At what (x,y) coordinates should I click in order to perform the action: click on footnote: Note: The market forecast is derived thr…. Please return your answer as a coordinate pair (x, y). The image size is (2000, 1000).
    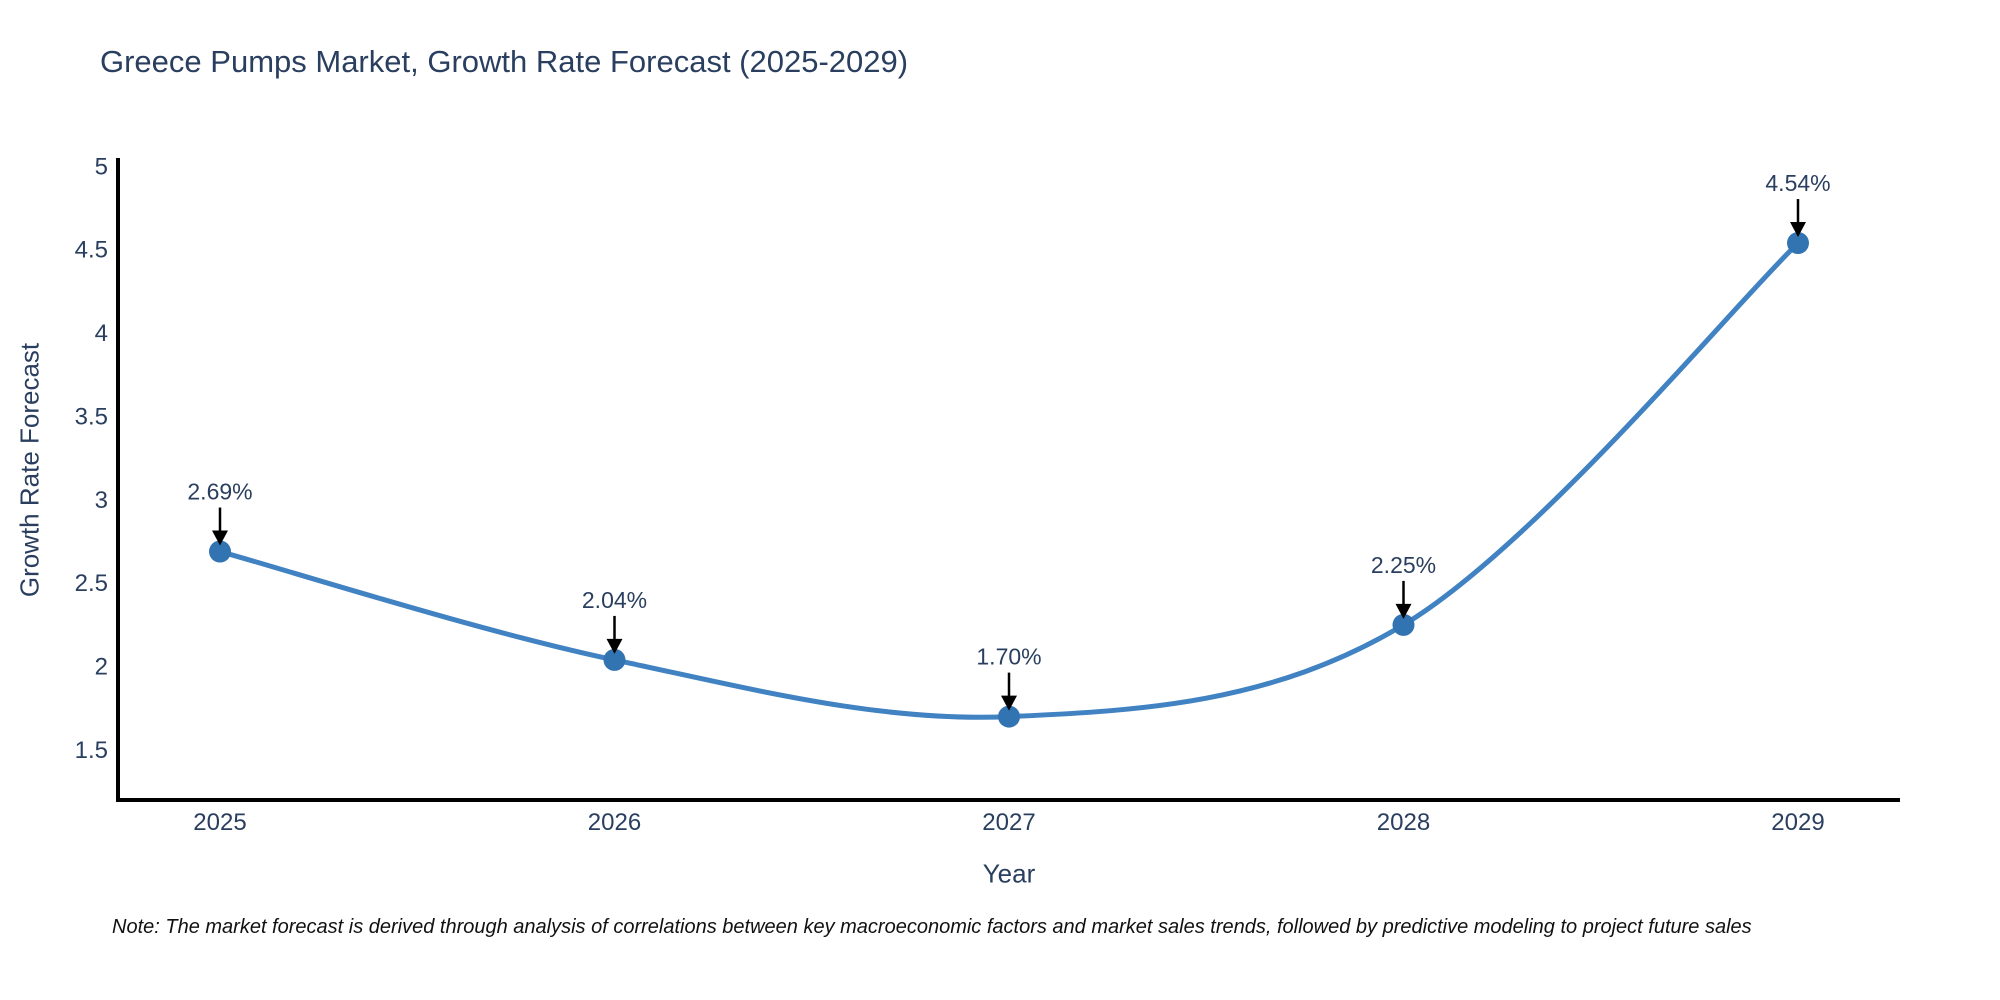
    Looking at the image, I should click on (932, 927).